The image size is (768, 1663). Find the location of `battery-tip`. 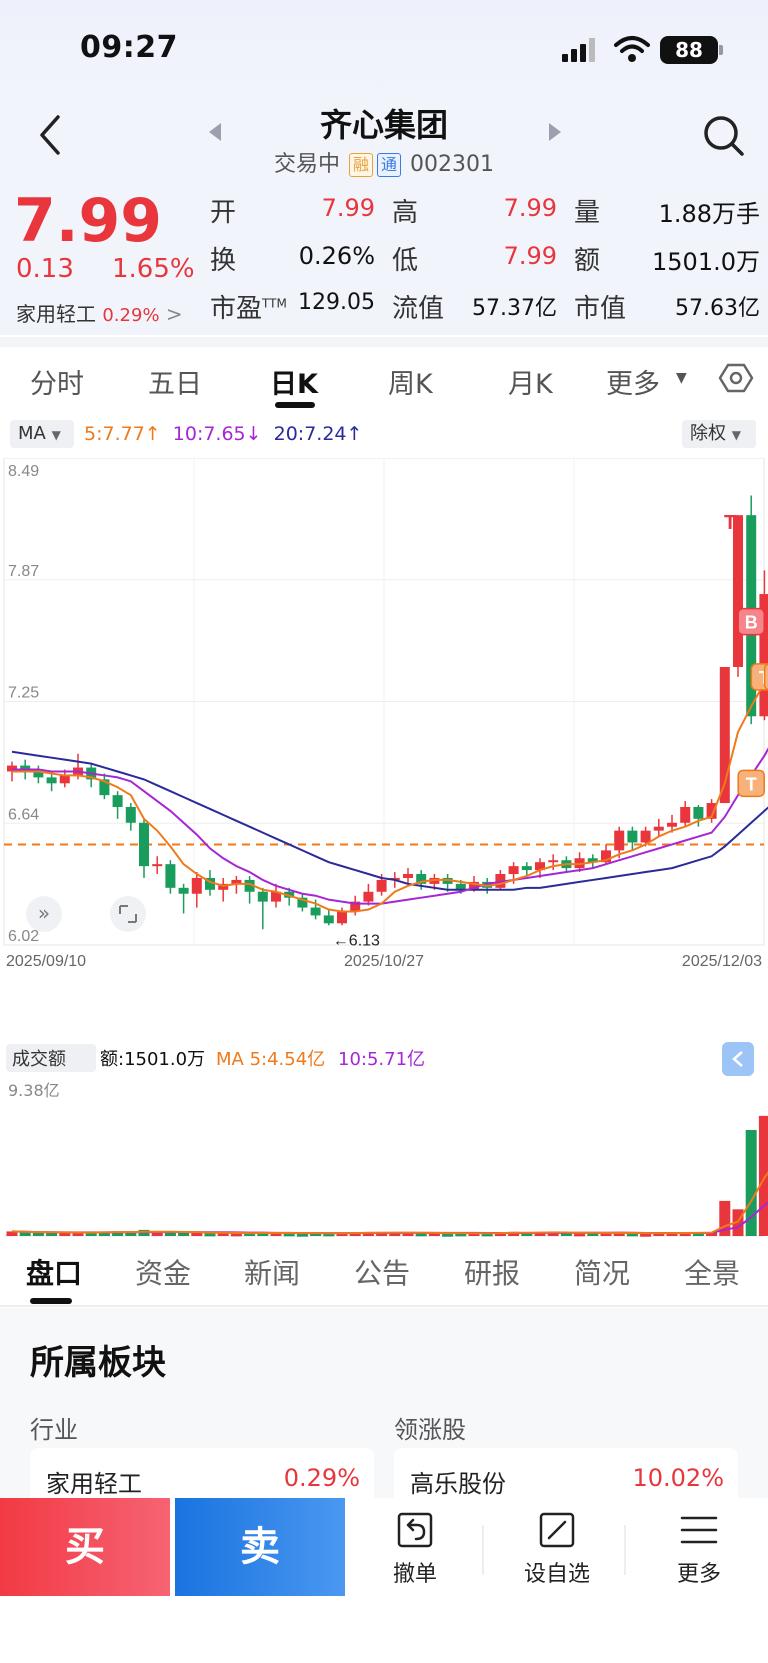

battery-tip is located at coordinates (721, 50).